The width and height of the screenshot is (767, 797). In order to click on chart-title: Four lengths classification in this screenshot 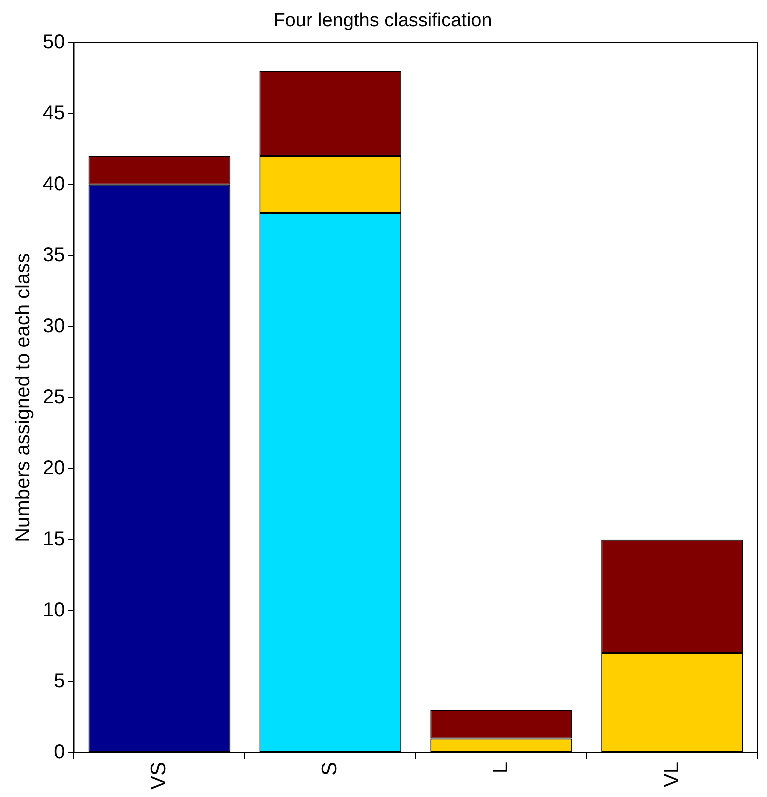, I will do `click(383, 21)`.